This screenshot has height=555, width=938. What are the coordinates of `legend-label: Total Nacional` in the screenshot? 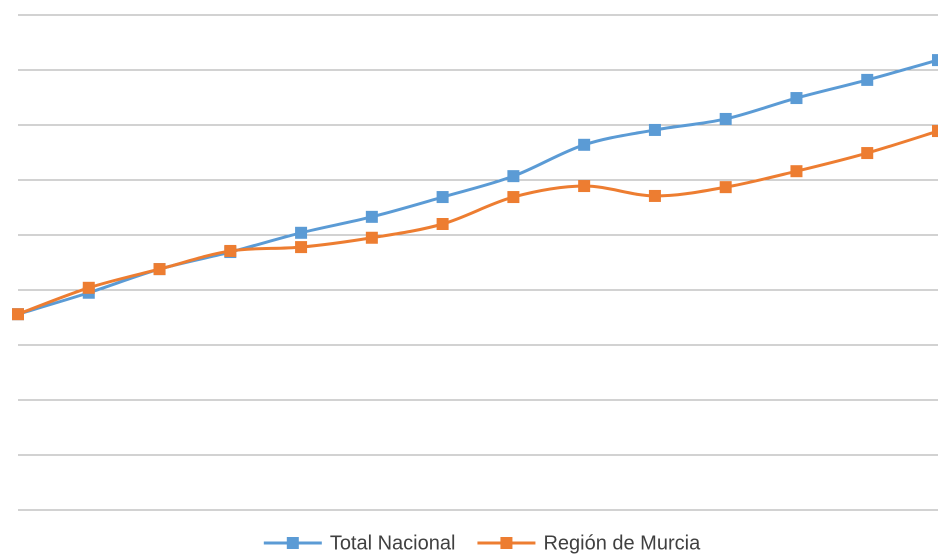 It's located at (393, 543).